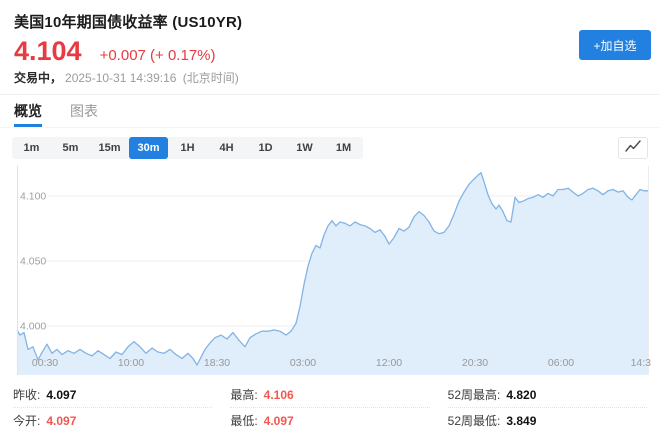 The height and width of the screenshot is (430, 660). I want to click on range-button-1M: 1M, so click(343, 148).